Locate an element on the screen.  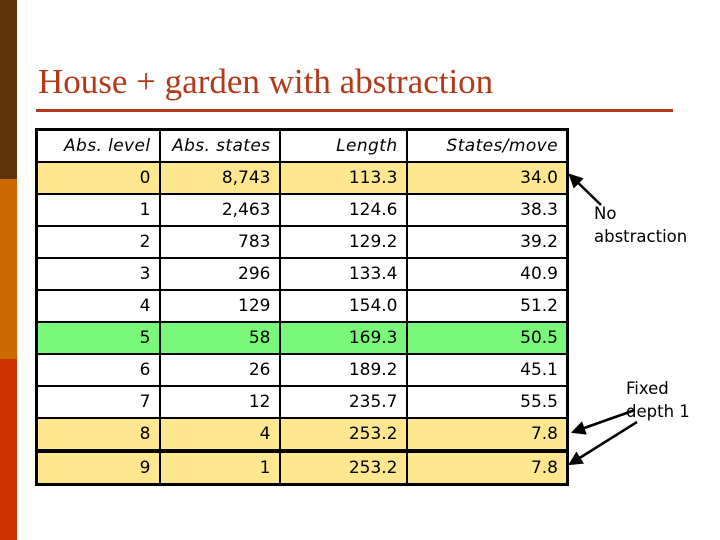
table-row: 8 4 253.2 7.8 is located at coordinates (302, 434).